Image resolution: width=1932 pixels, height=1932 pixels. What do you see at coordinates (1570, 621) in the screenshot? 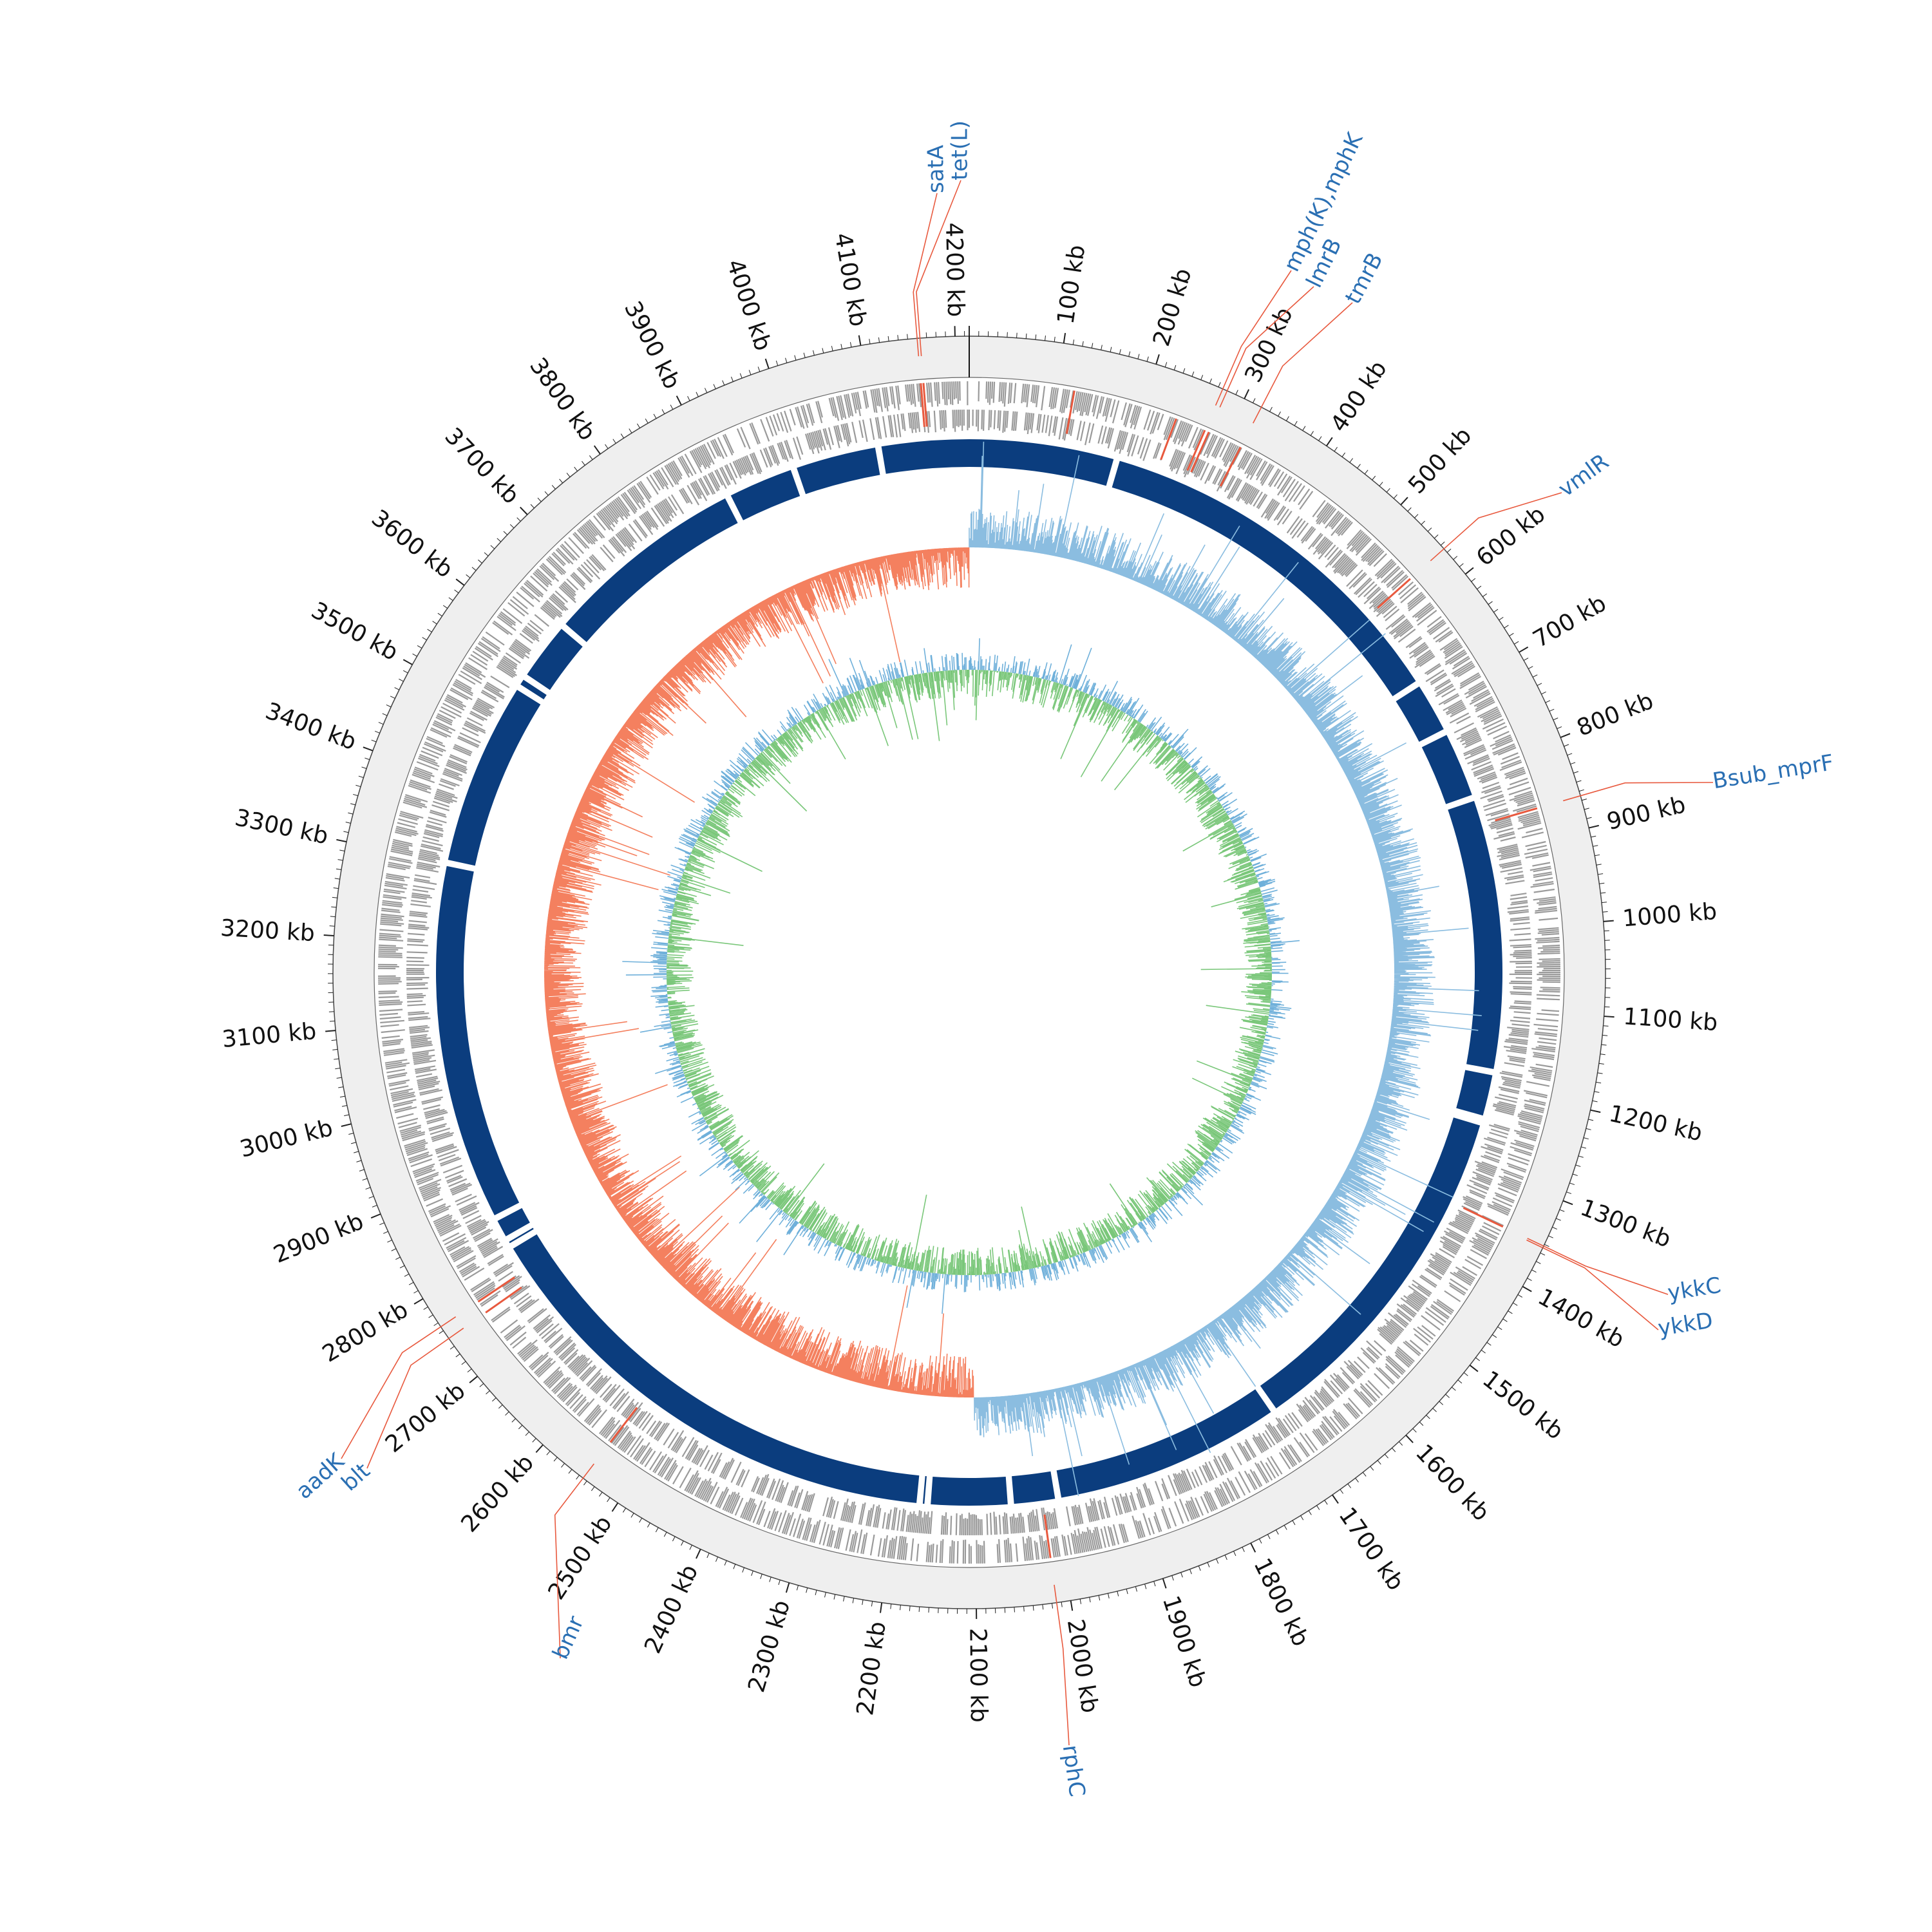
I see `tick-label: 700 kb` at bounding box center [1570, 621].